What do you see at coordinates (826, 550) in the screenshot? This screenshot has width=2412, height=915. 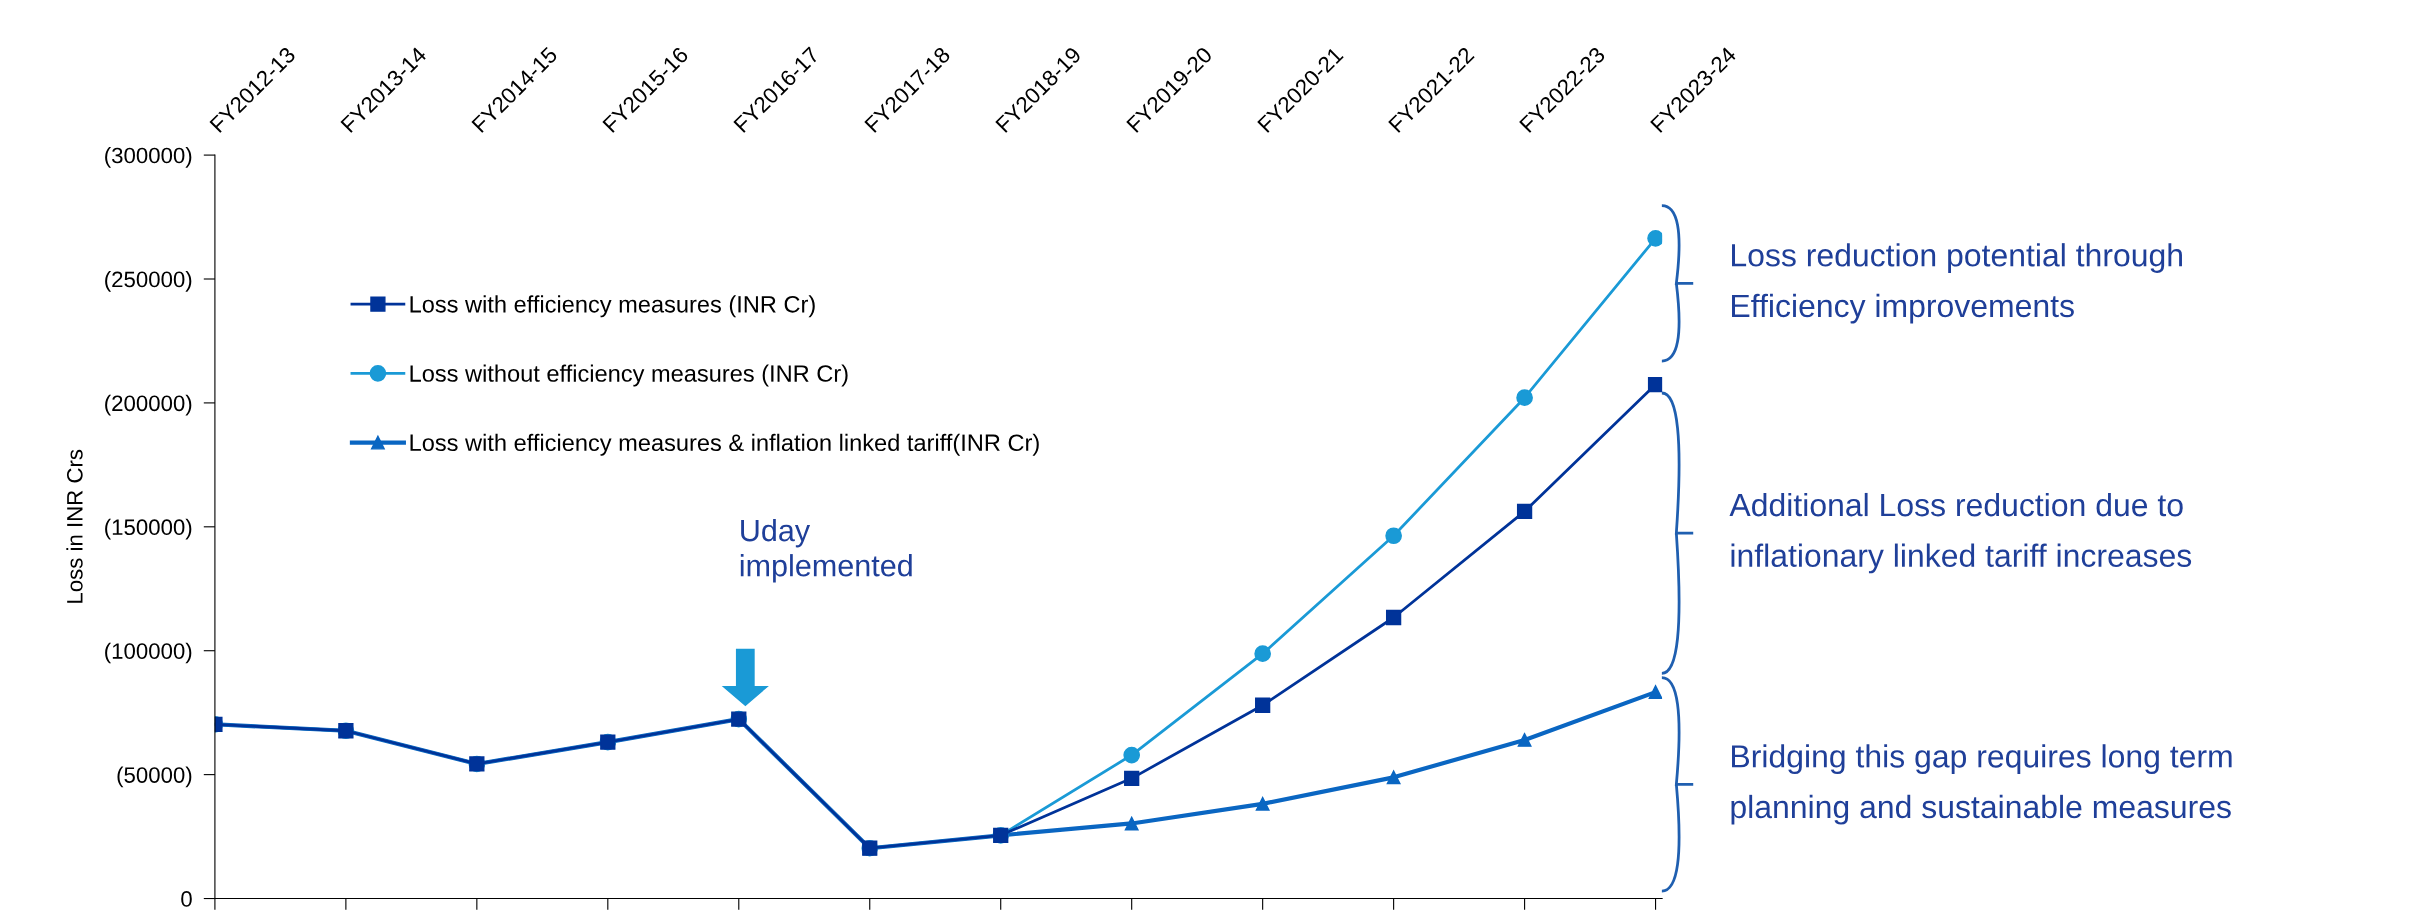 I see `annotation: Uday implemented` at bounding box center [826, 550].